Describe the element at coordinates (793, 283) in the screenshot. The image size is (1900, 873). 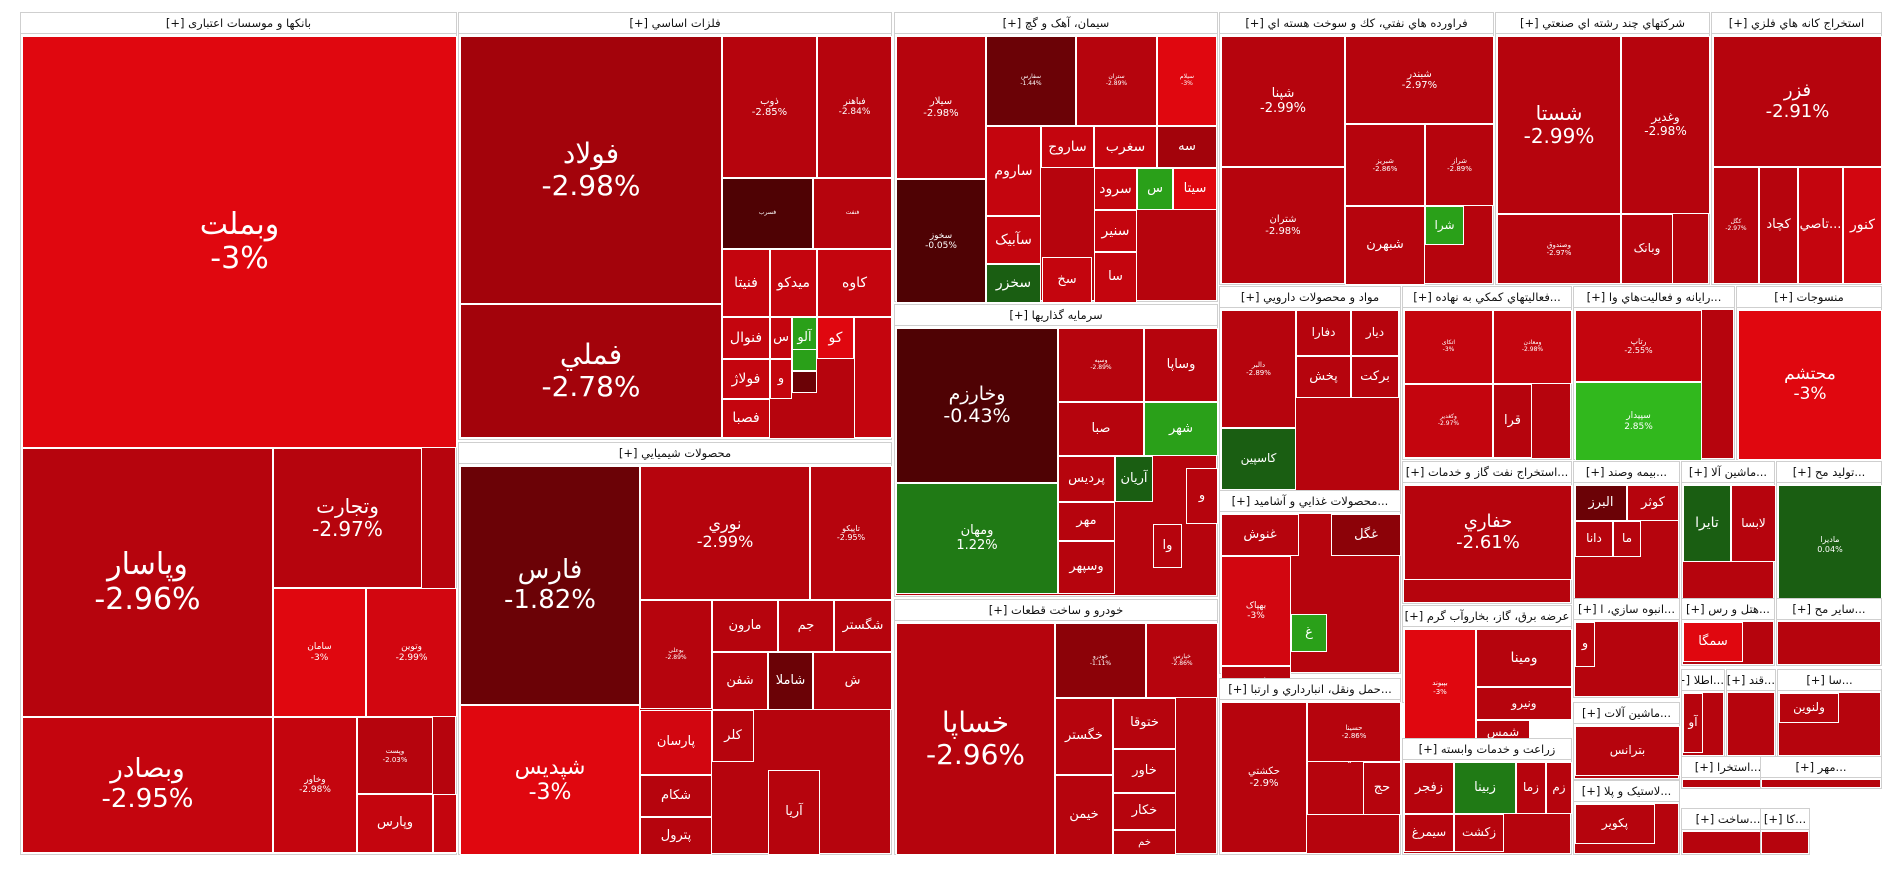
I see `stock-tile: ميدکو` at that location.